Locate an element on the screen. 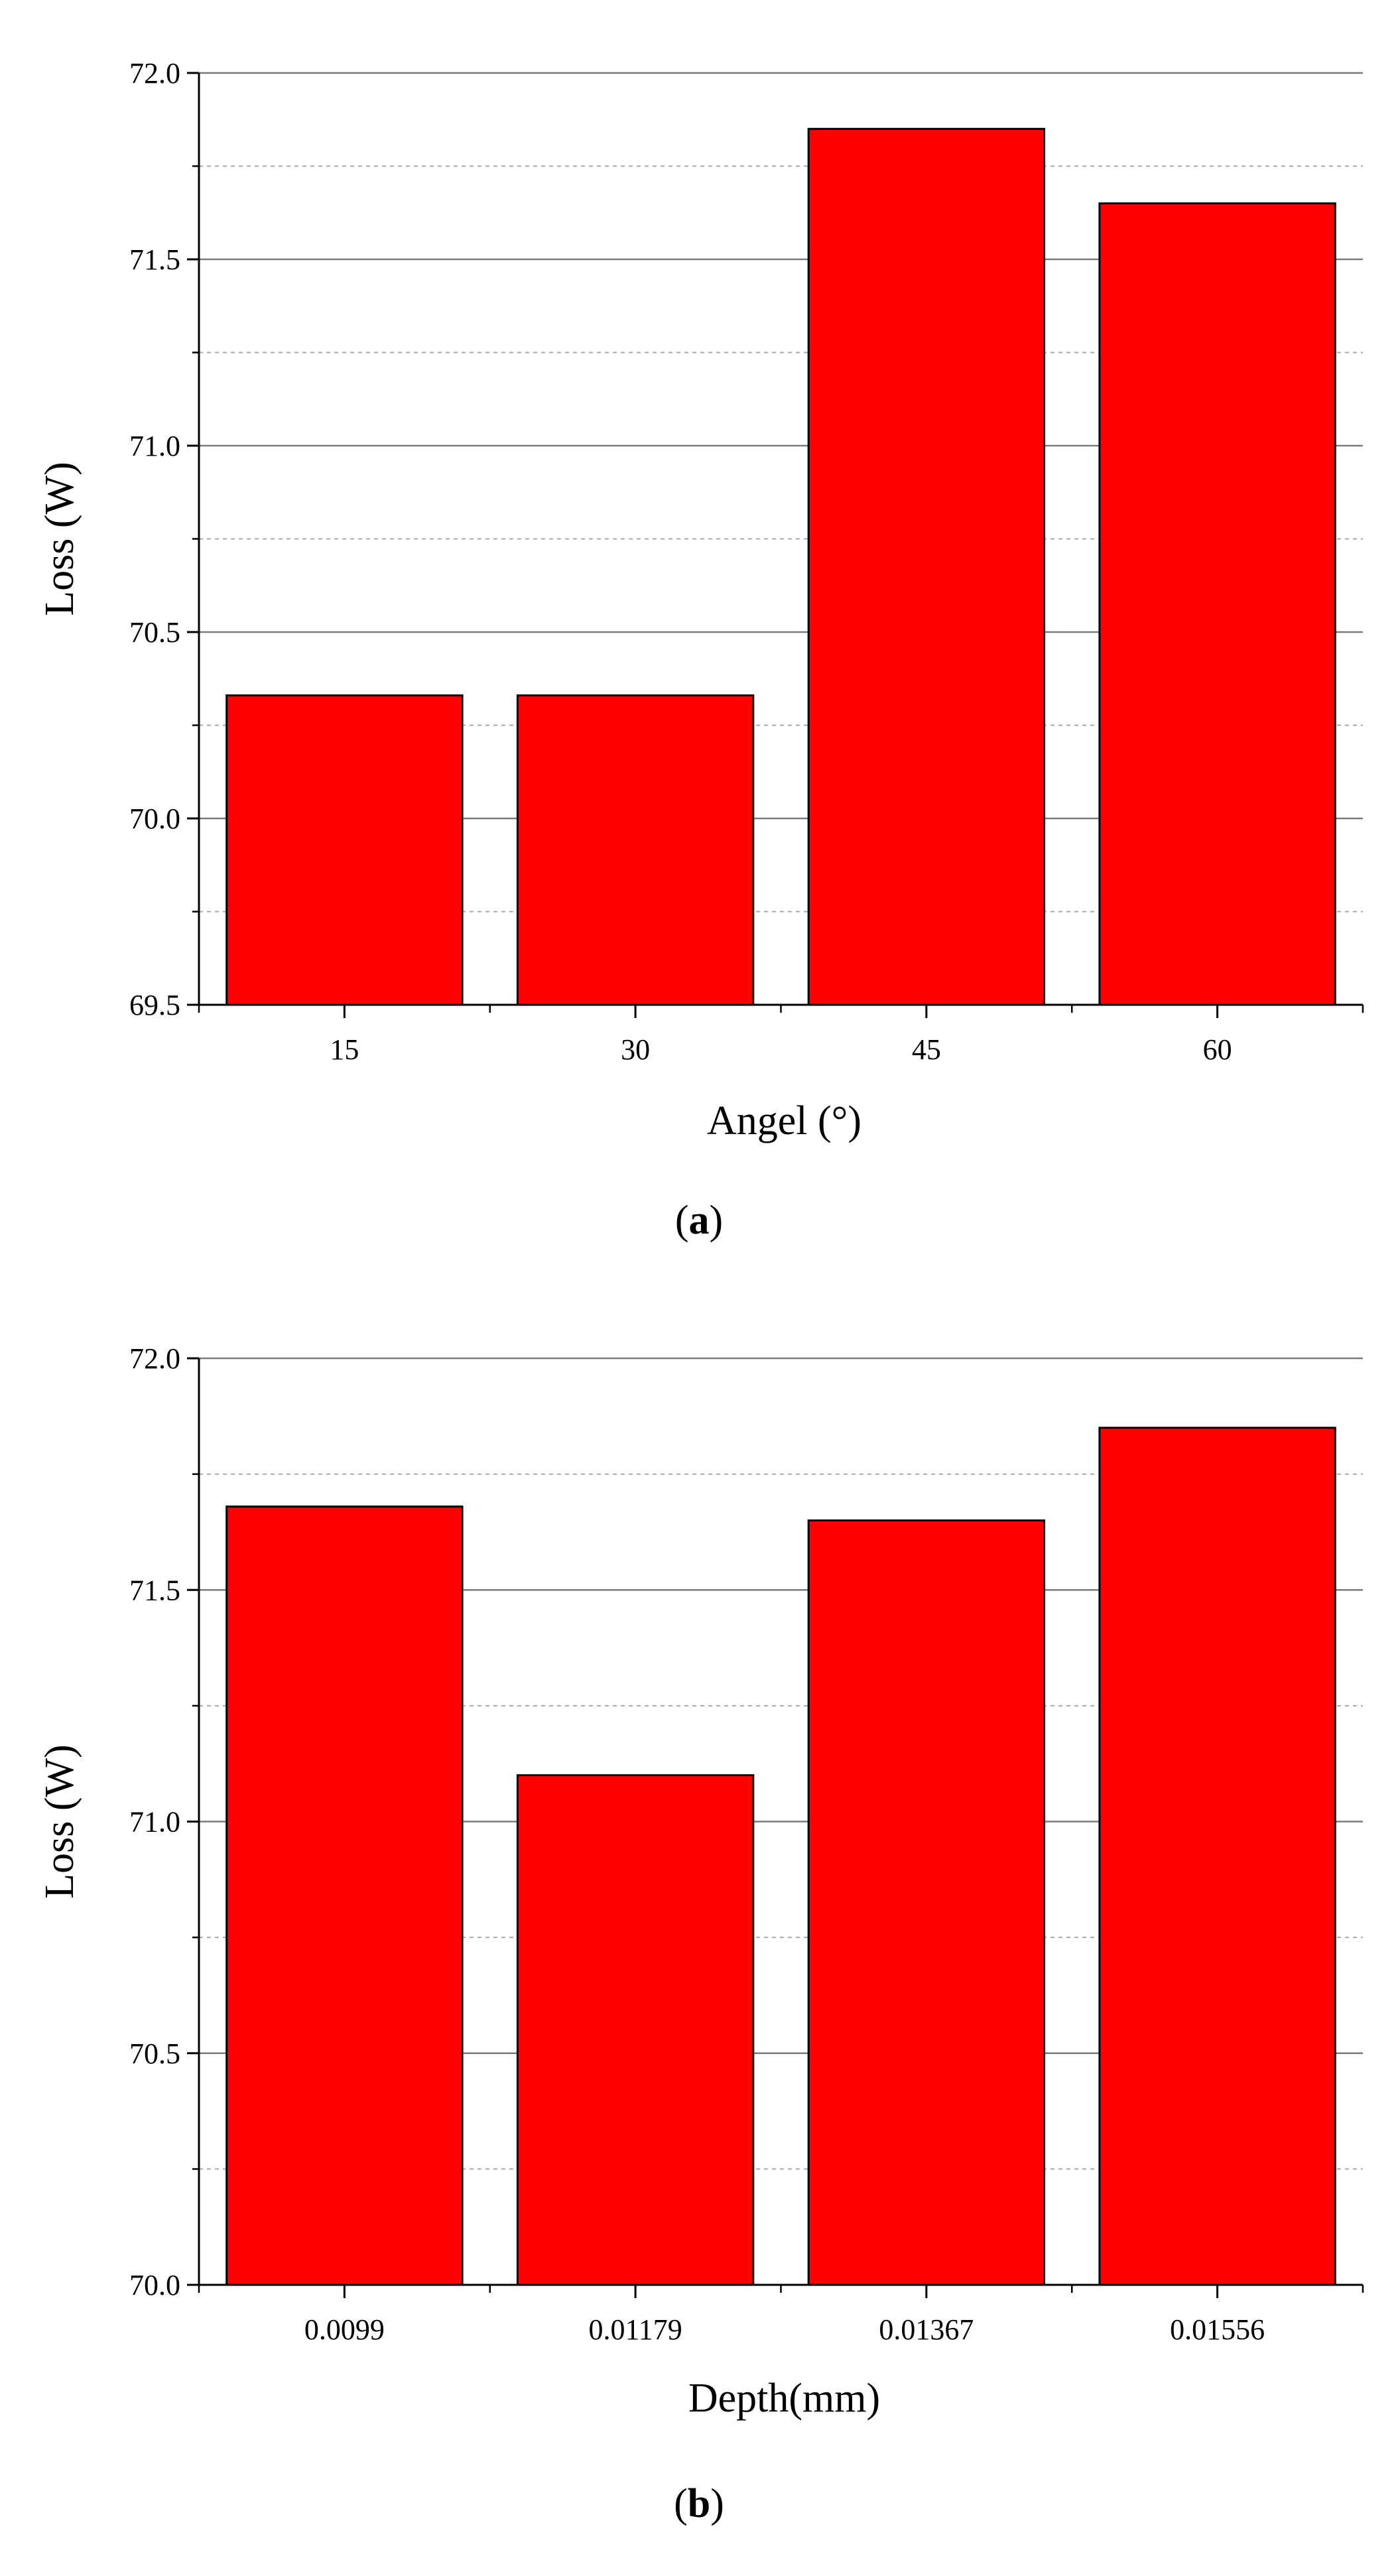  x-tick-label: 45 is located at coordinates (926, 1049).